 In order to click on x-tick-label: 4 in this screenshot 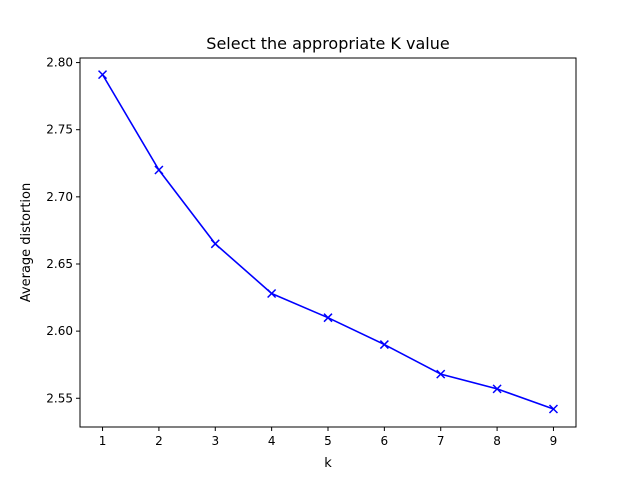, I will do `click(272, 441)`.